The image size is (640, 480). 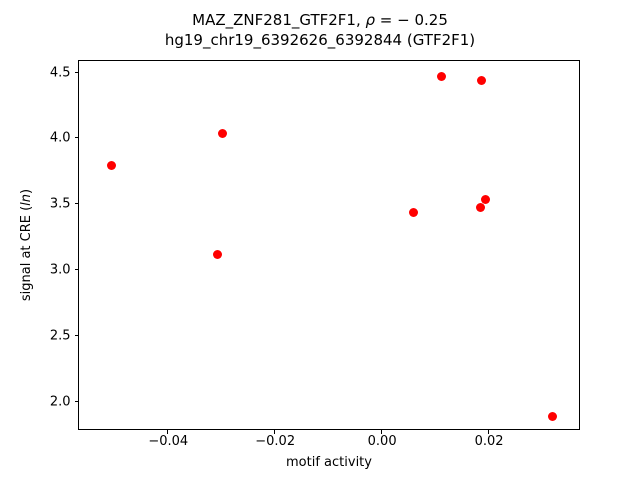 What do you see at coordinates (329, 462) in the screenshot?
I see `x-axis-label: motif activity` at bounding box center [329, 462].